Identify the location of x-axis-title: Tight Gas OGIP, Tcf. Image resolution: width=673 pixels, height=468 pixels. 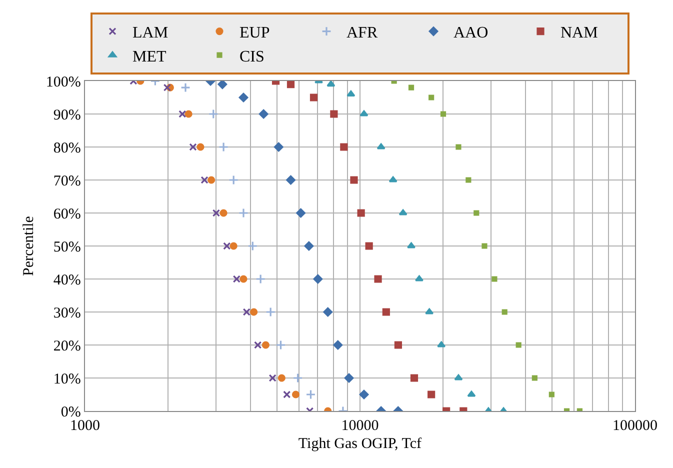
(360, 444).